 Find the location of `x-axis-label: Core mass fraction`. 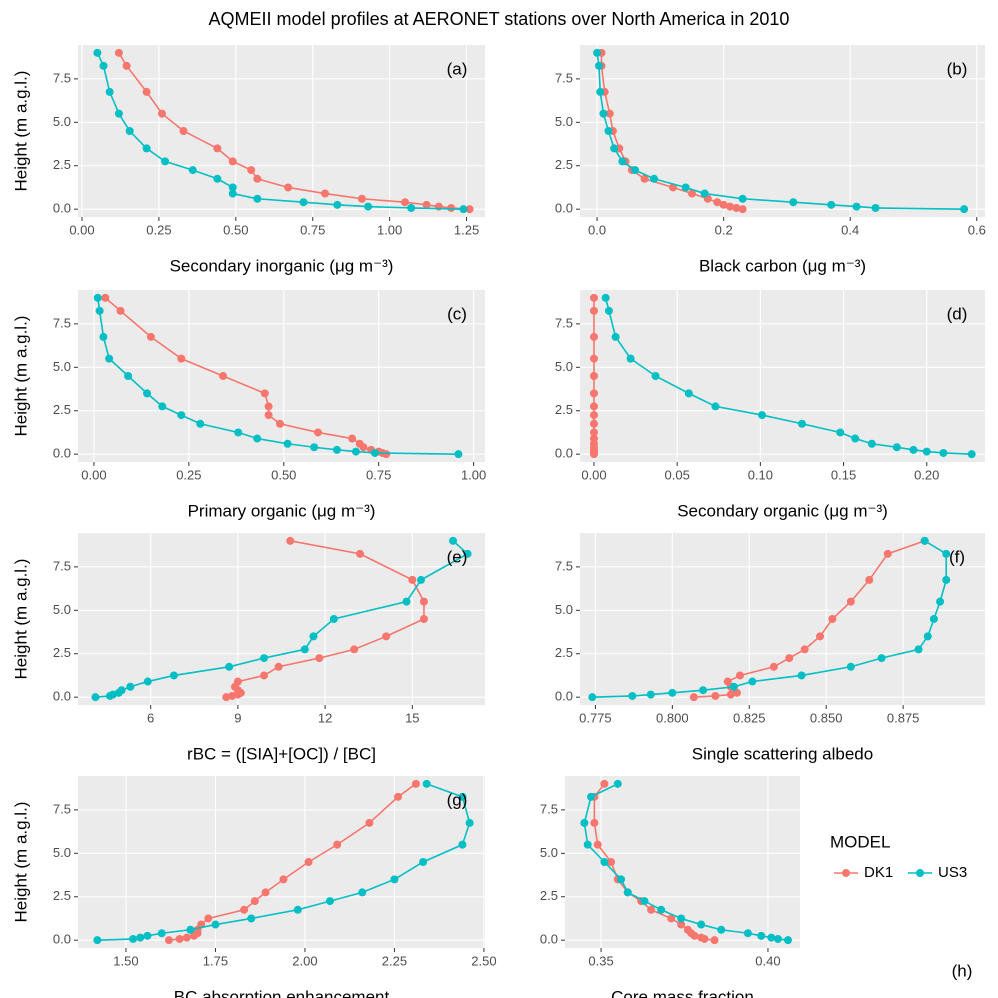

x-axis-label: Core mass fraction is located at coordinates (682, 992).